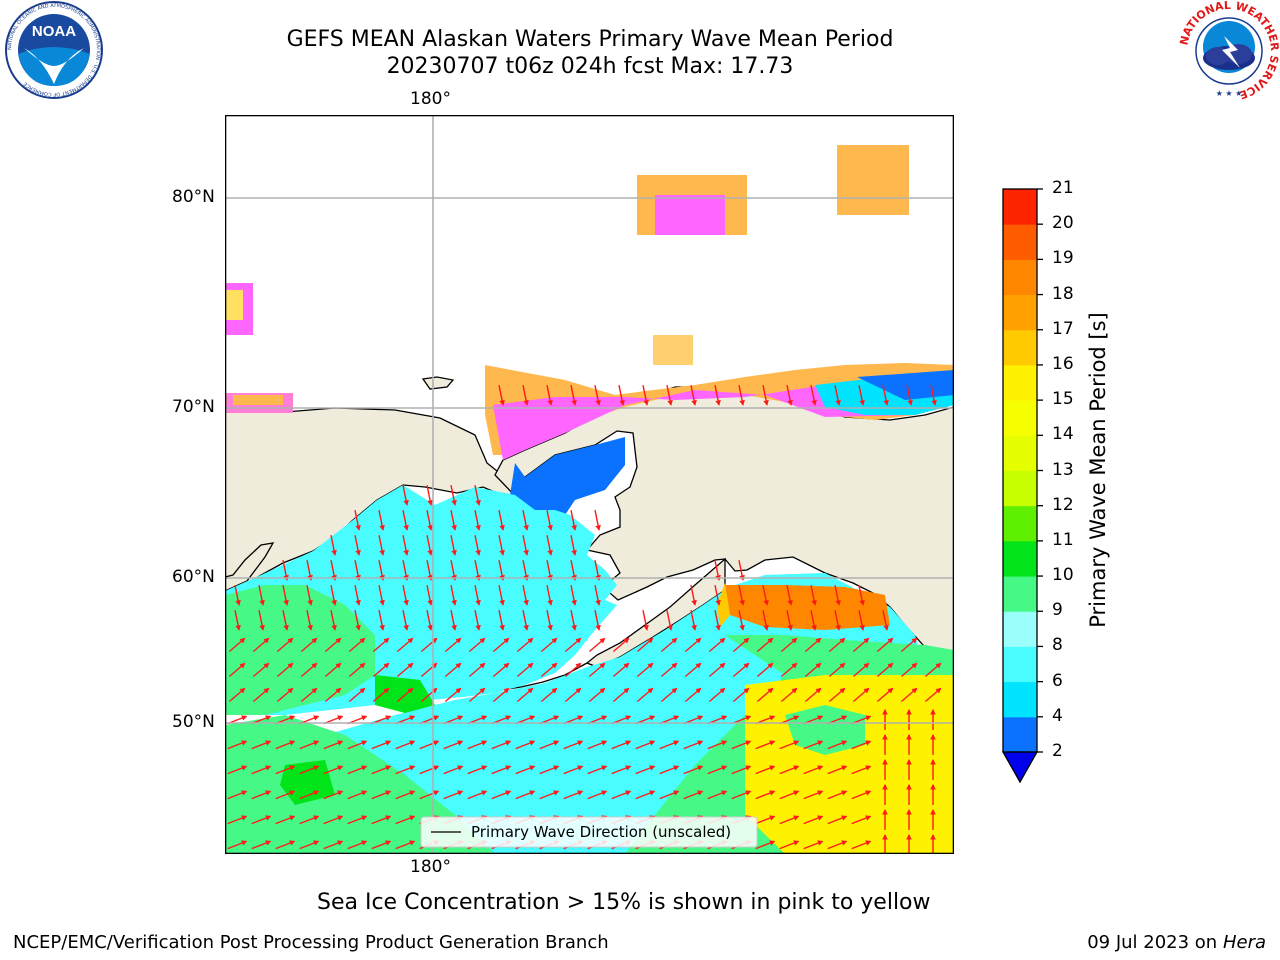  Describe the element at coordinates (193, 577) in the screenshot. I see `lat-label-60n: 60°N` at that location.